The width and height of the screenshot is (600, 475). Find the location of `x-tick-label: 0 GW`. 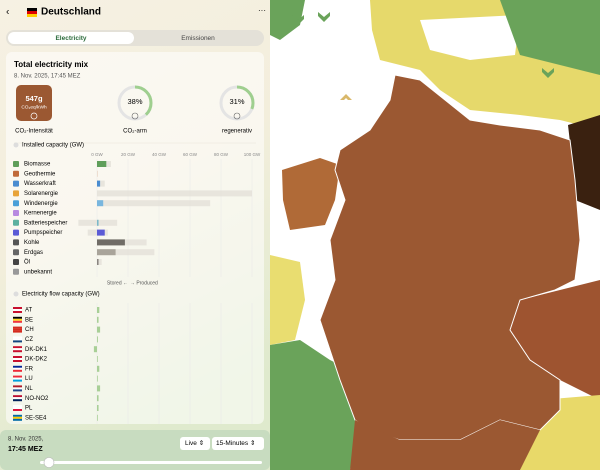

x-tick-label: 0 GW is located at coordinates (97, 154).